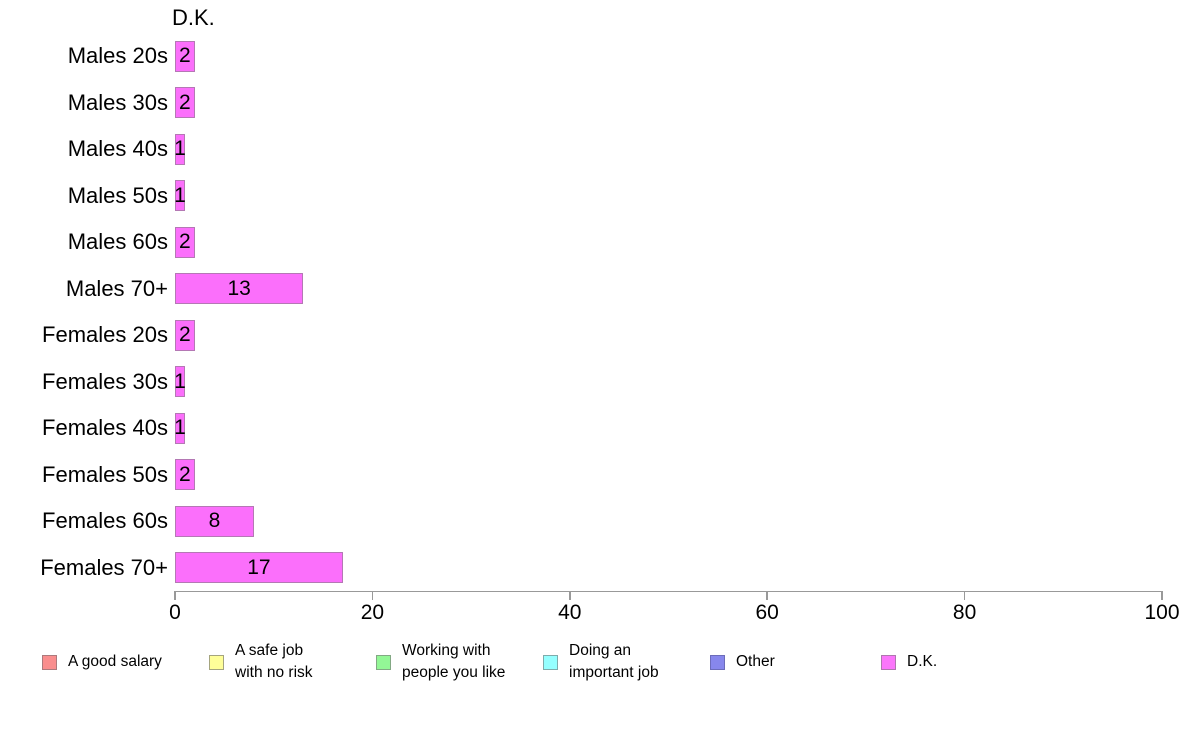 The height and width of the screenshot is (736, 1188). I want to click on legend-label: A safe job with no risk, so click(274, 661).